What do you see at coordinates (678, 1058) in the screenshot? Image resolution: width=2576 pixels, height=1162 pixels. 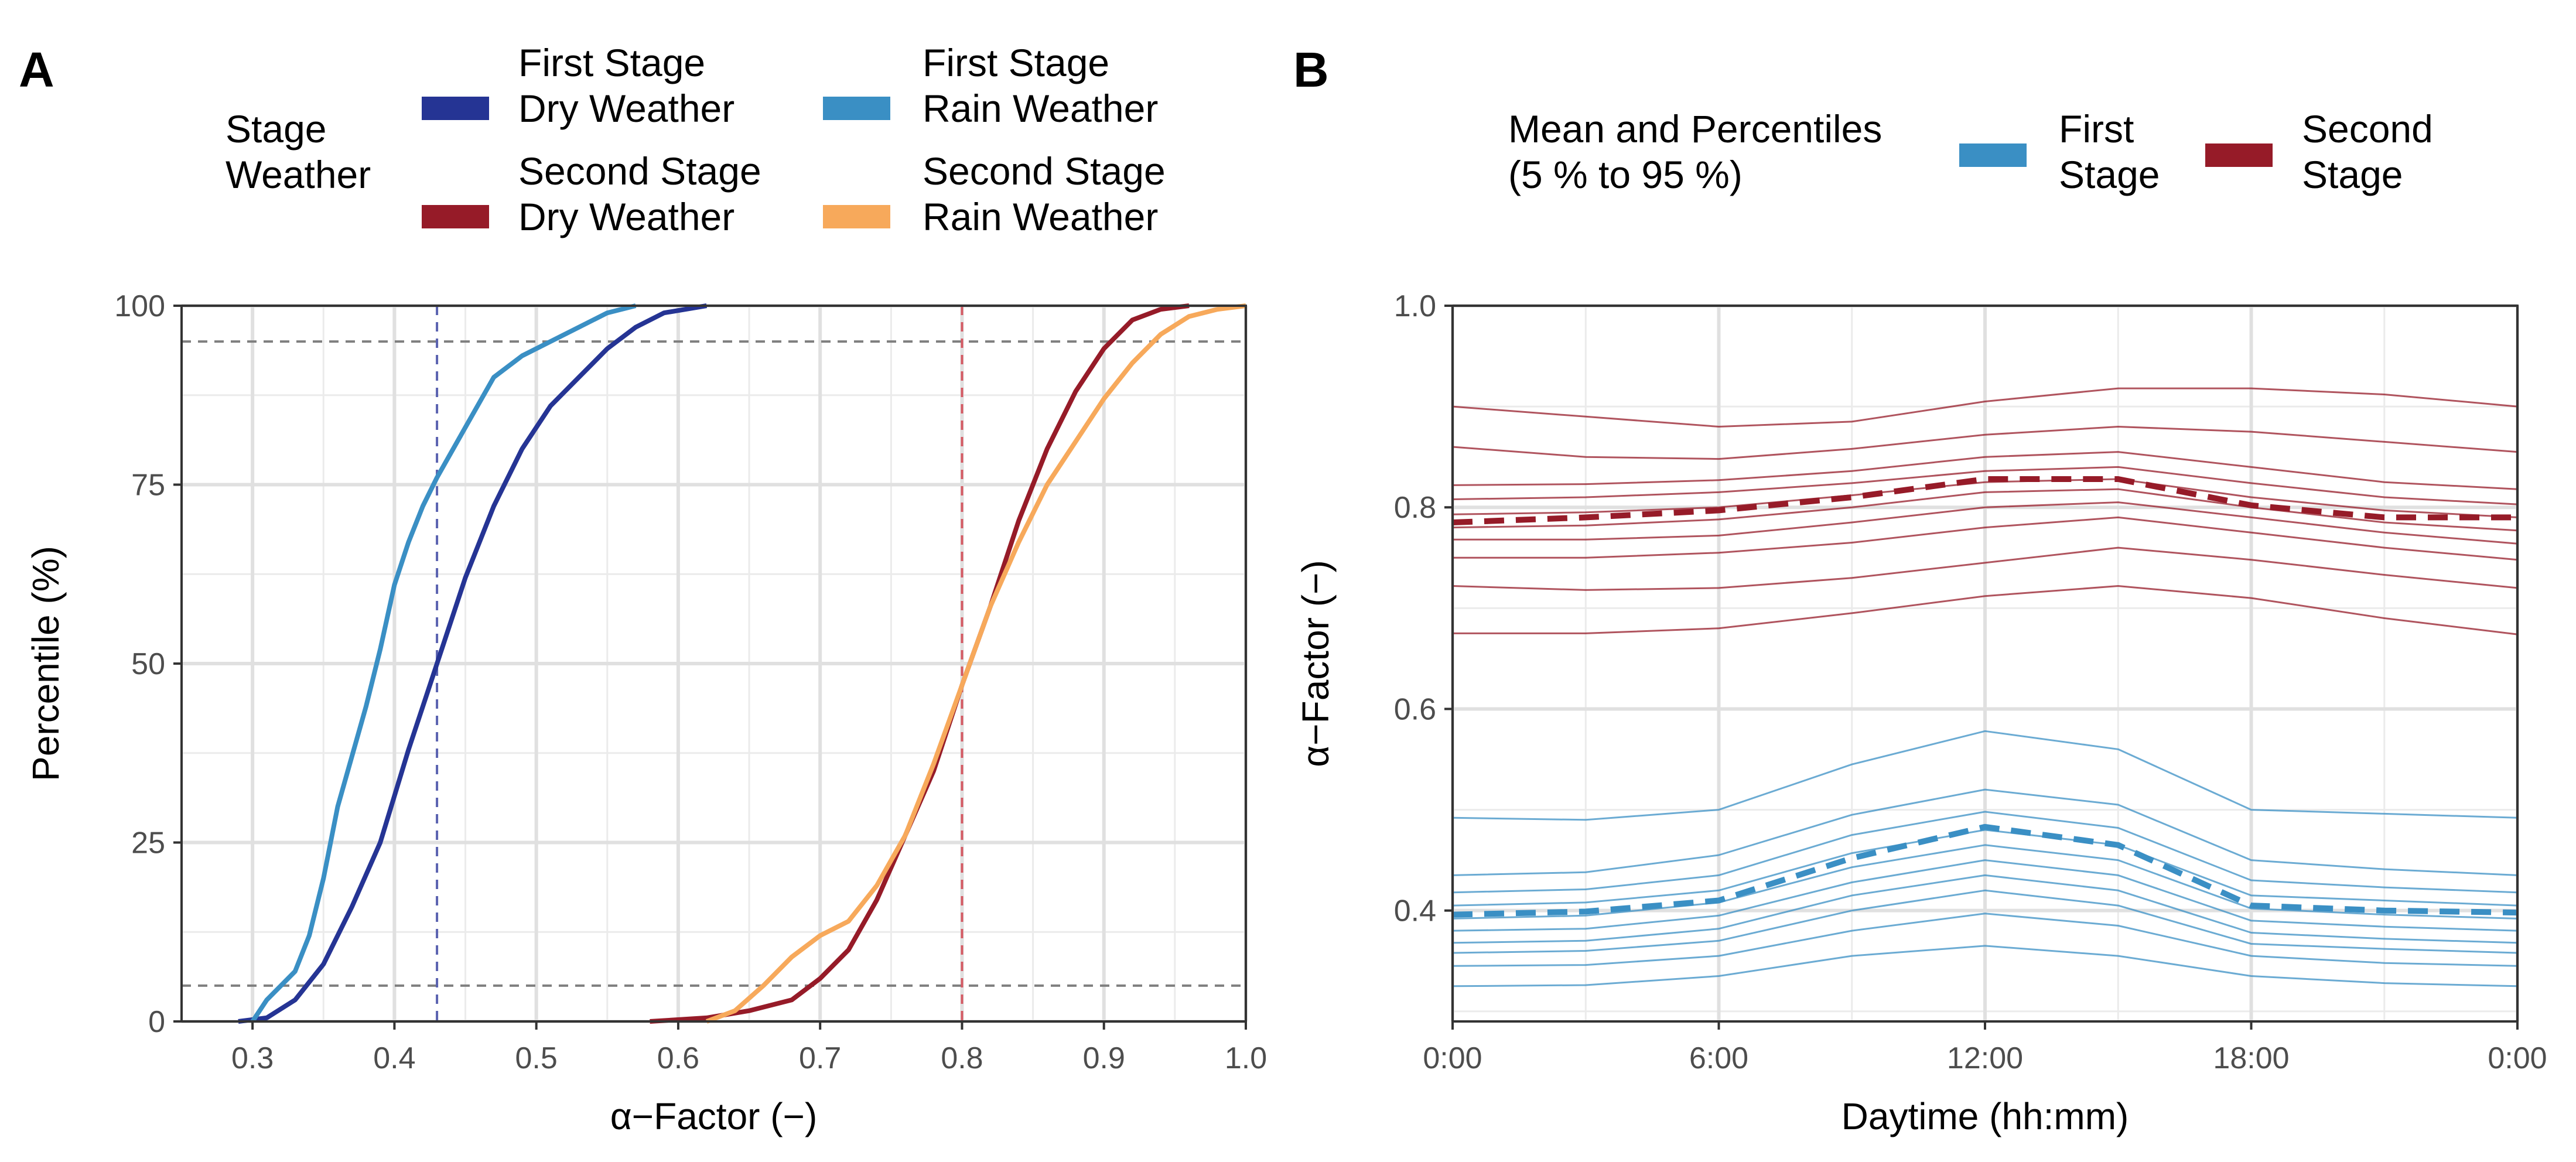 I see `x-tick-label: 0.6` at bounding box center [678, 1058].